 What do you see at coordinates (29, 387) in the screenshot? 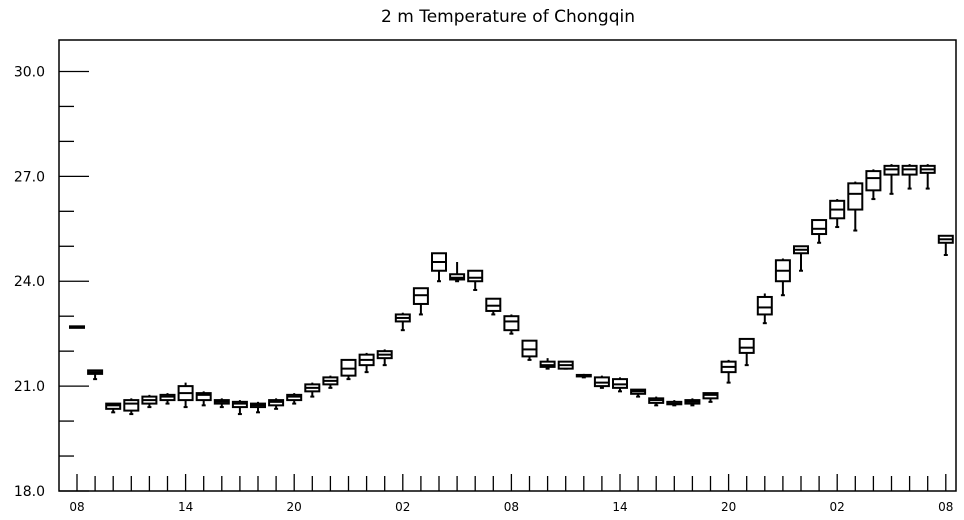
I see `y-tick-label: 21.0` at bounding box center [29, 387].